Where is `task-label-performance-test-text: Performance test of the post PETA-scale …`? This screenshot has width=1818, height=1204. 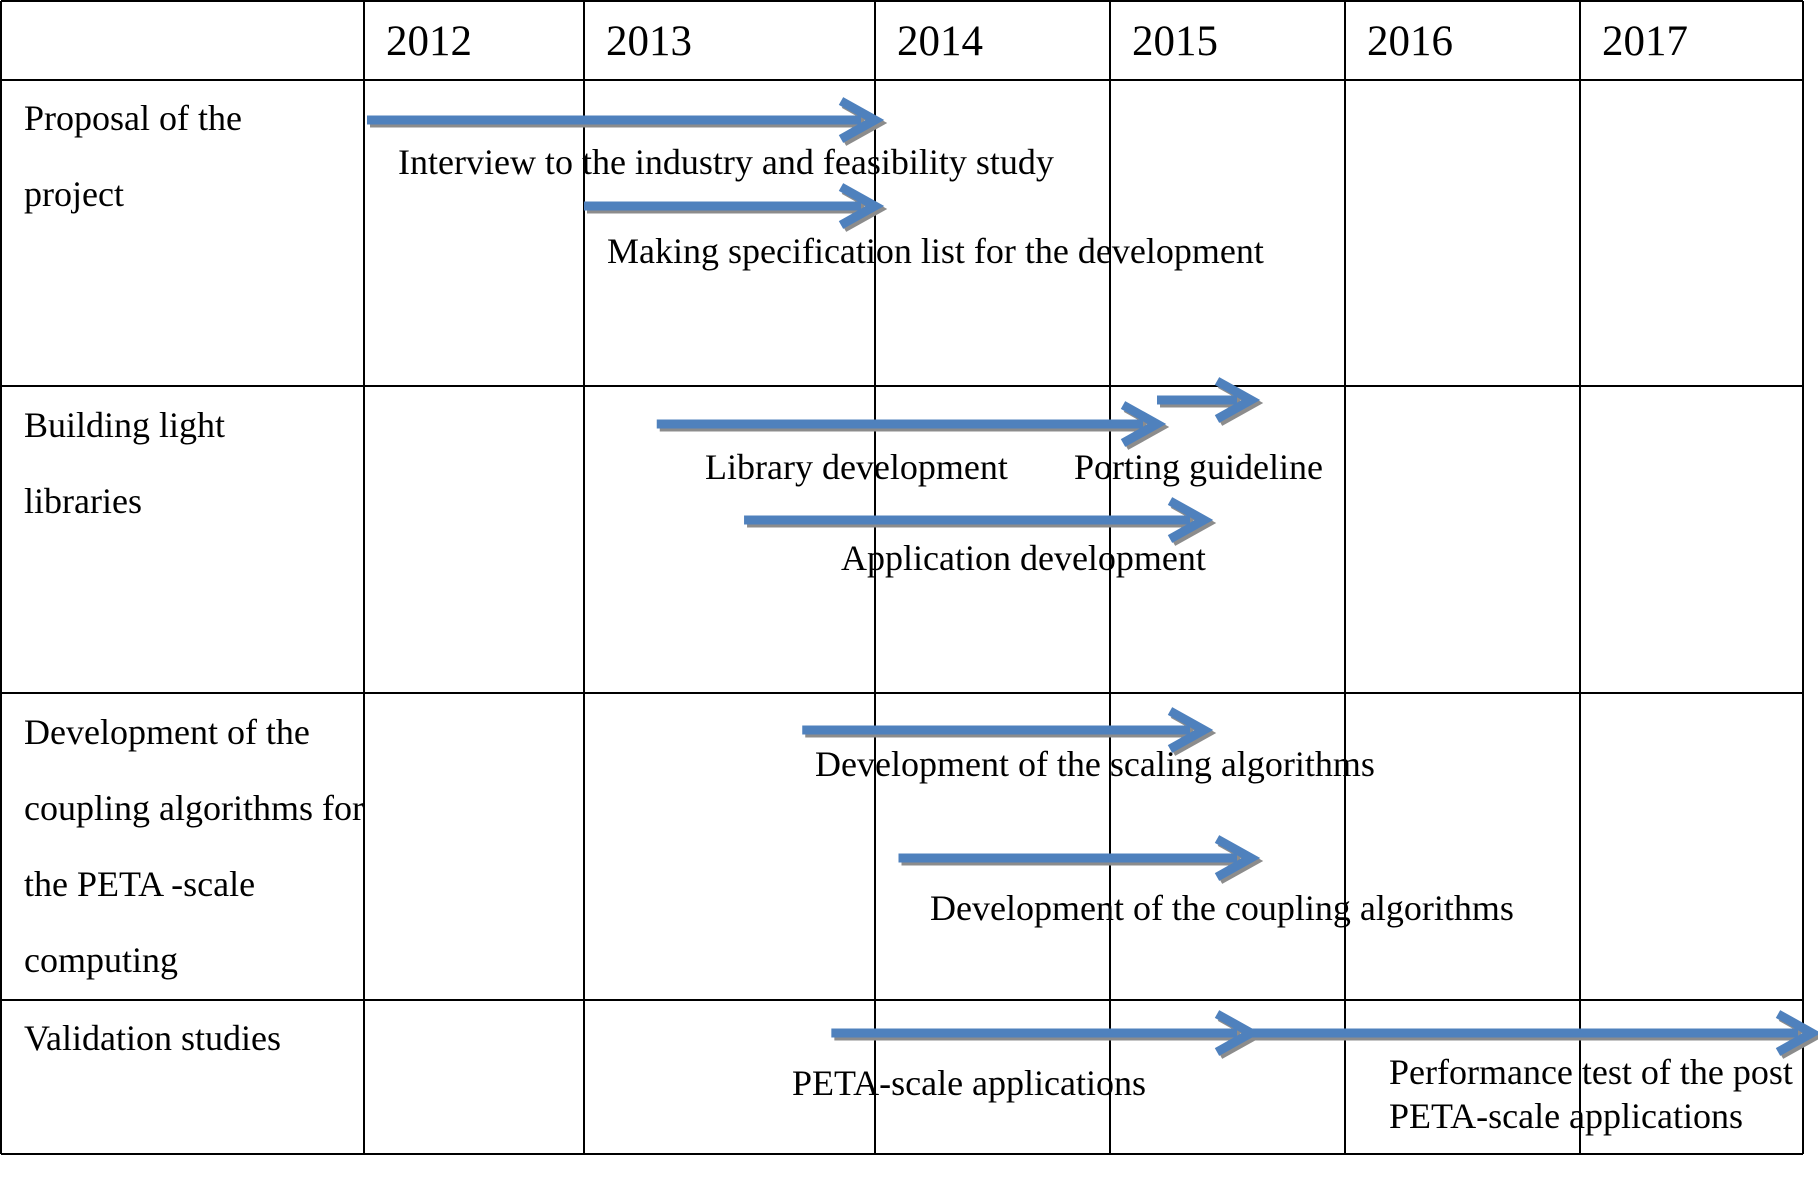
task-label-performance-test-text: Performance test of the post PETA-scale … is located at coordinates (1591, 1094).